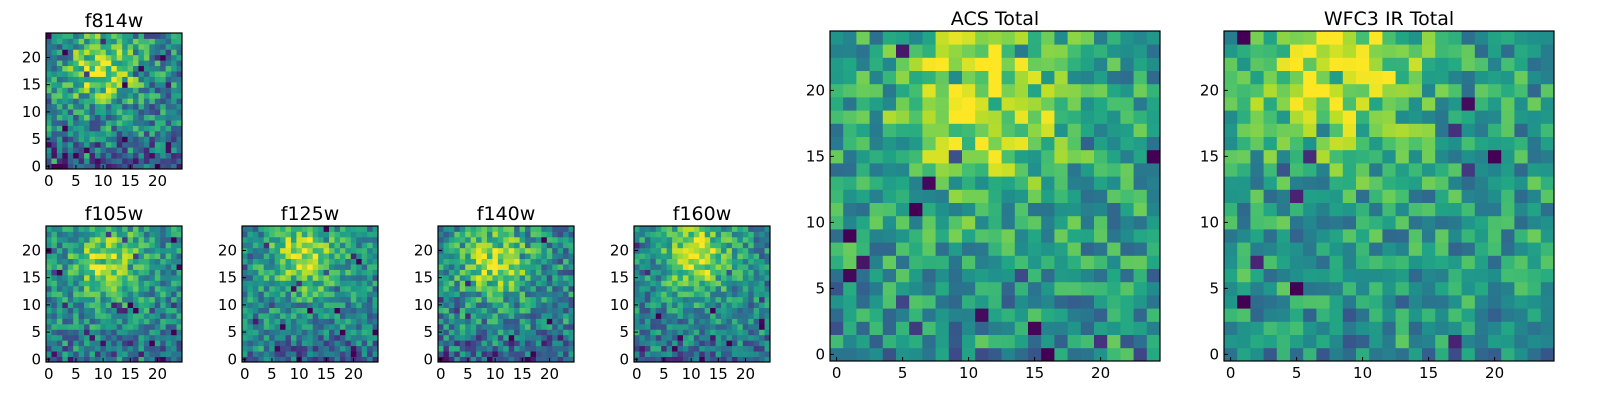 This screenshot has height=400, width=1600. I want to click on y-tick-label: 10, so click(423, 305).